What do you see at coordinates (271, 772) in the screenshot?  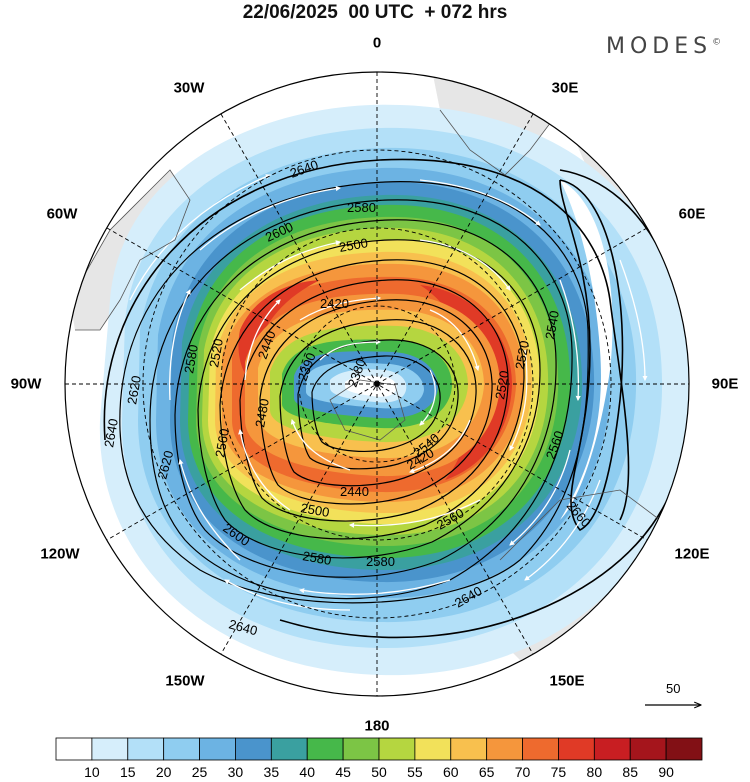 I see `colorbar-tick: 35` at bounding box center [271, 772].